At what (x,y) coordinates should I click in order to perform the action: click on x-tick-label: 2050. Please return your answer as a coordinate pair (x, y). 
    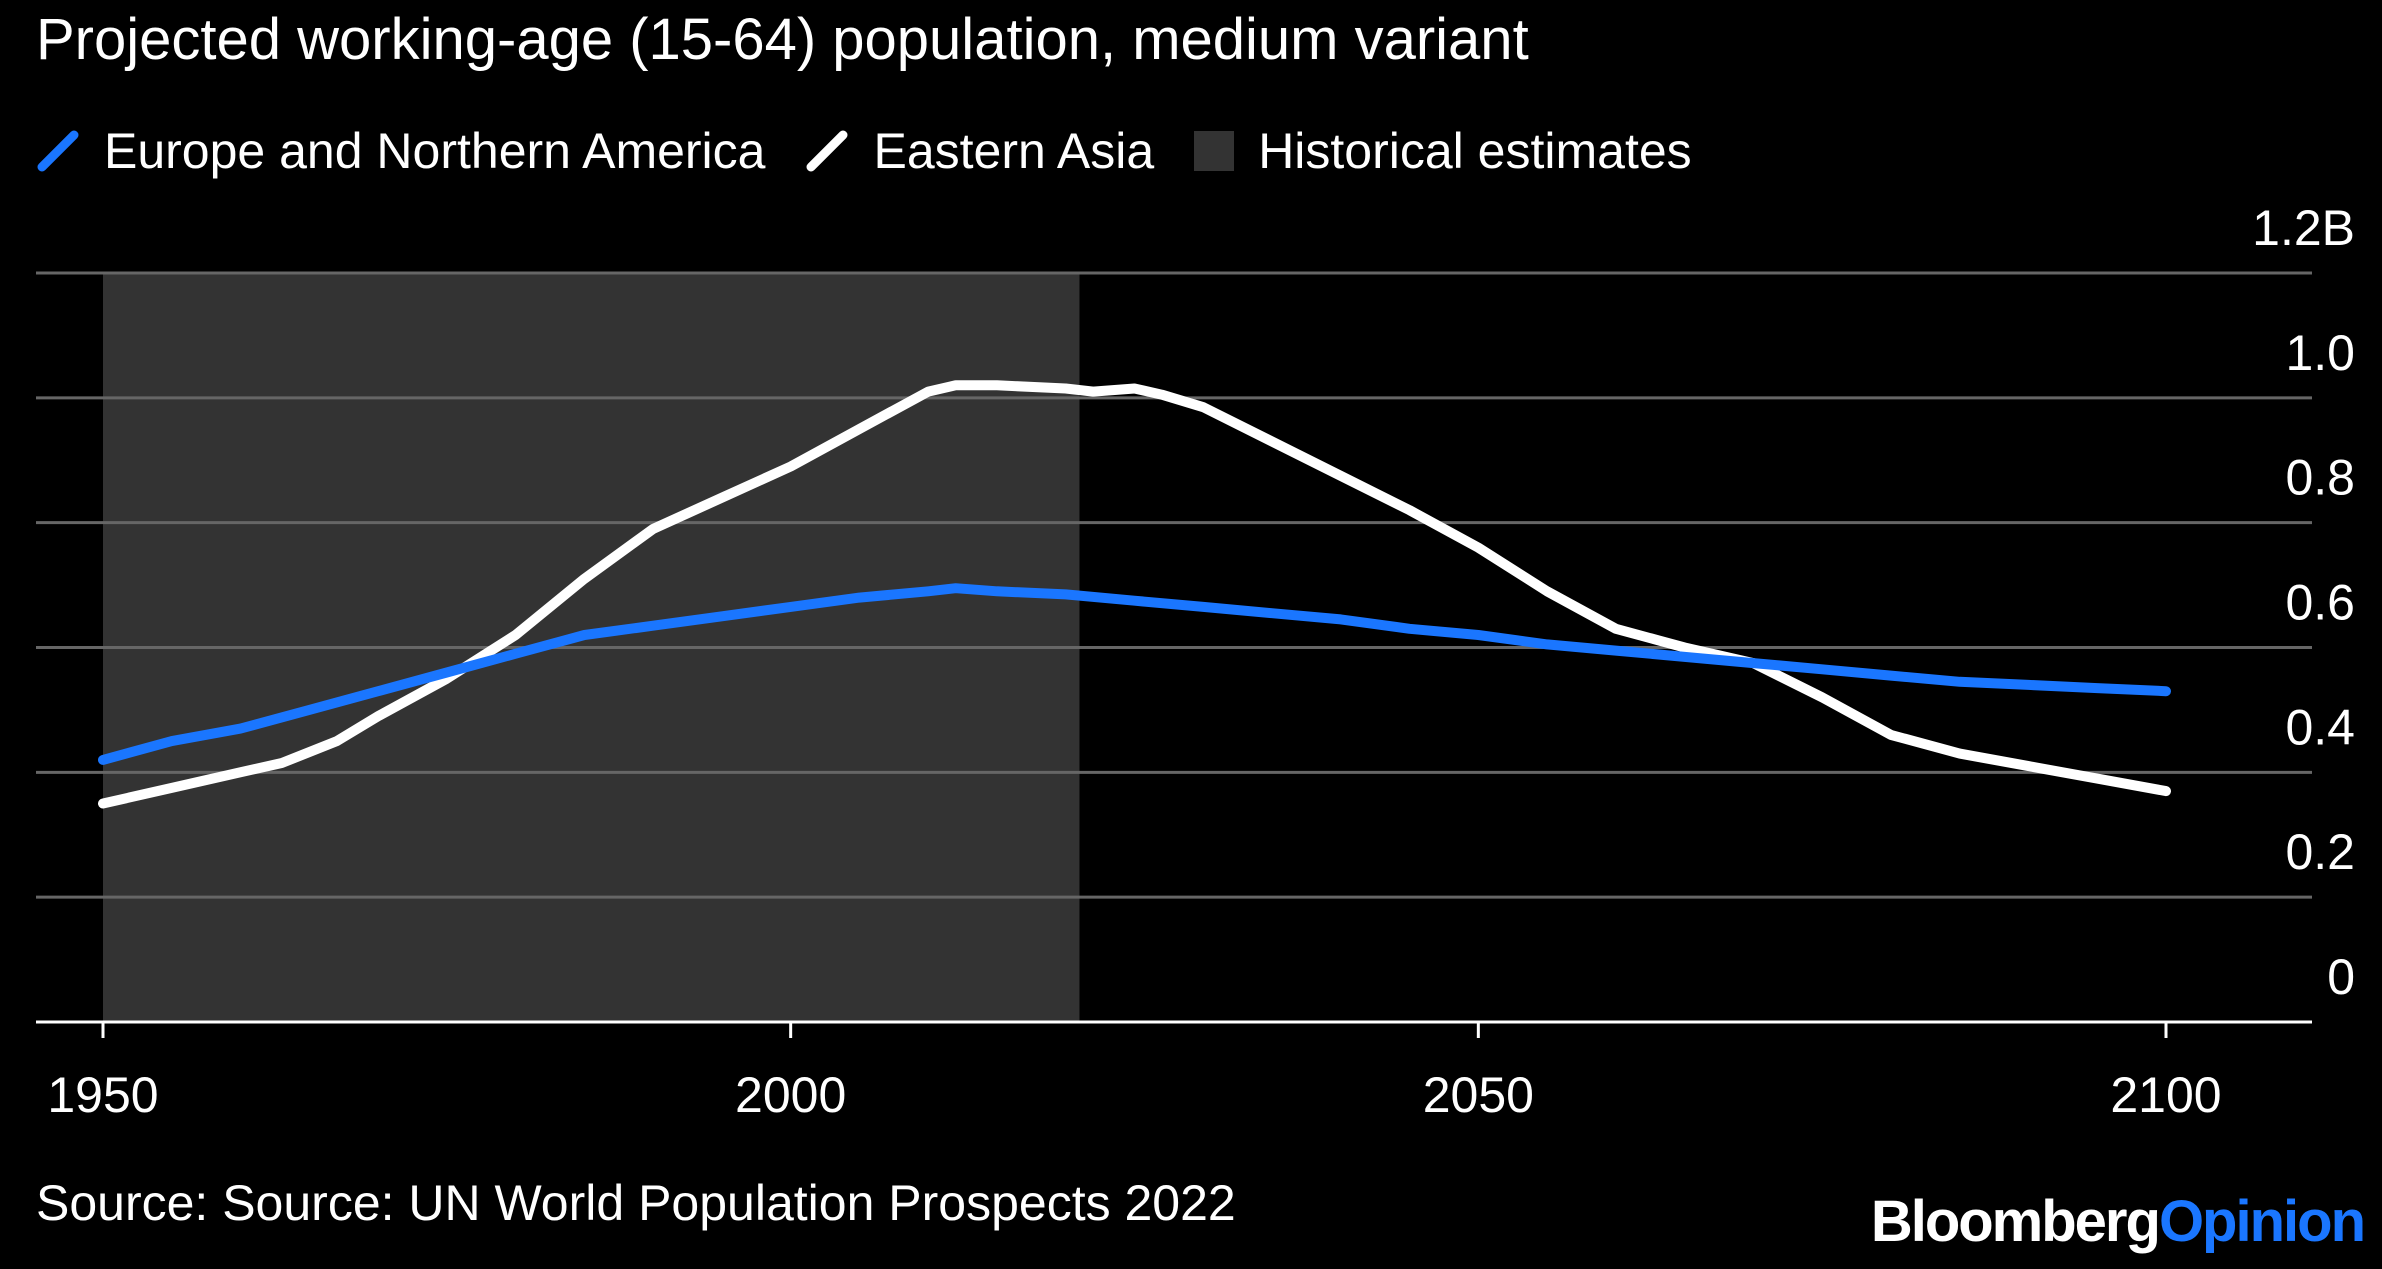
    Looking at the image, I should click on (1478, 1095).